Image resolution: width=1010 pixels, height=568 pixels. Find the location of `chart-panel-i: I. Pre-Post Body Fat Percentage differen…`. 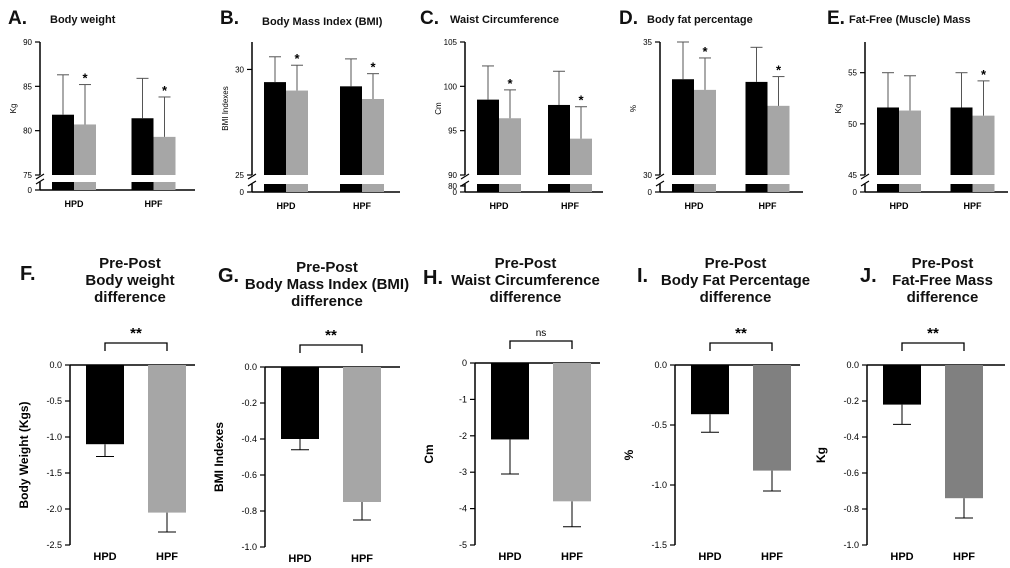

chart-panel-i: I. Pre-Post Body Fat Percentage differen… is located at coordinates (707, 406).